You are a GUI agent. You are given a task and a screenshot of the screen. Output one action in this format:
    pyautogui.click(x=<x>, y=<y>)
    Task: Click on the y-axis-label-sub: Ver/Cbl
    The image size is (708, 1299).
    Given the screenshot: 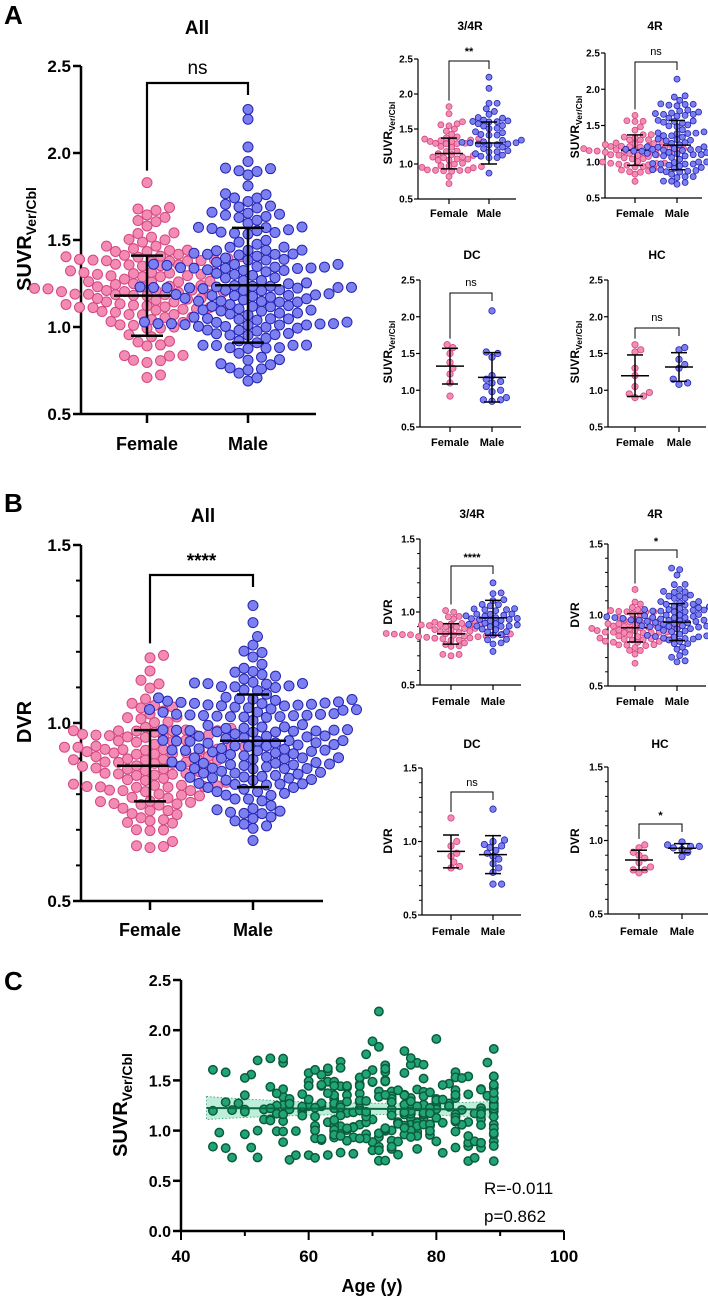 What is the action you would take?
    pyautogui.click(x=392, y=116)
    